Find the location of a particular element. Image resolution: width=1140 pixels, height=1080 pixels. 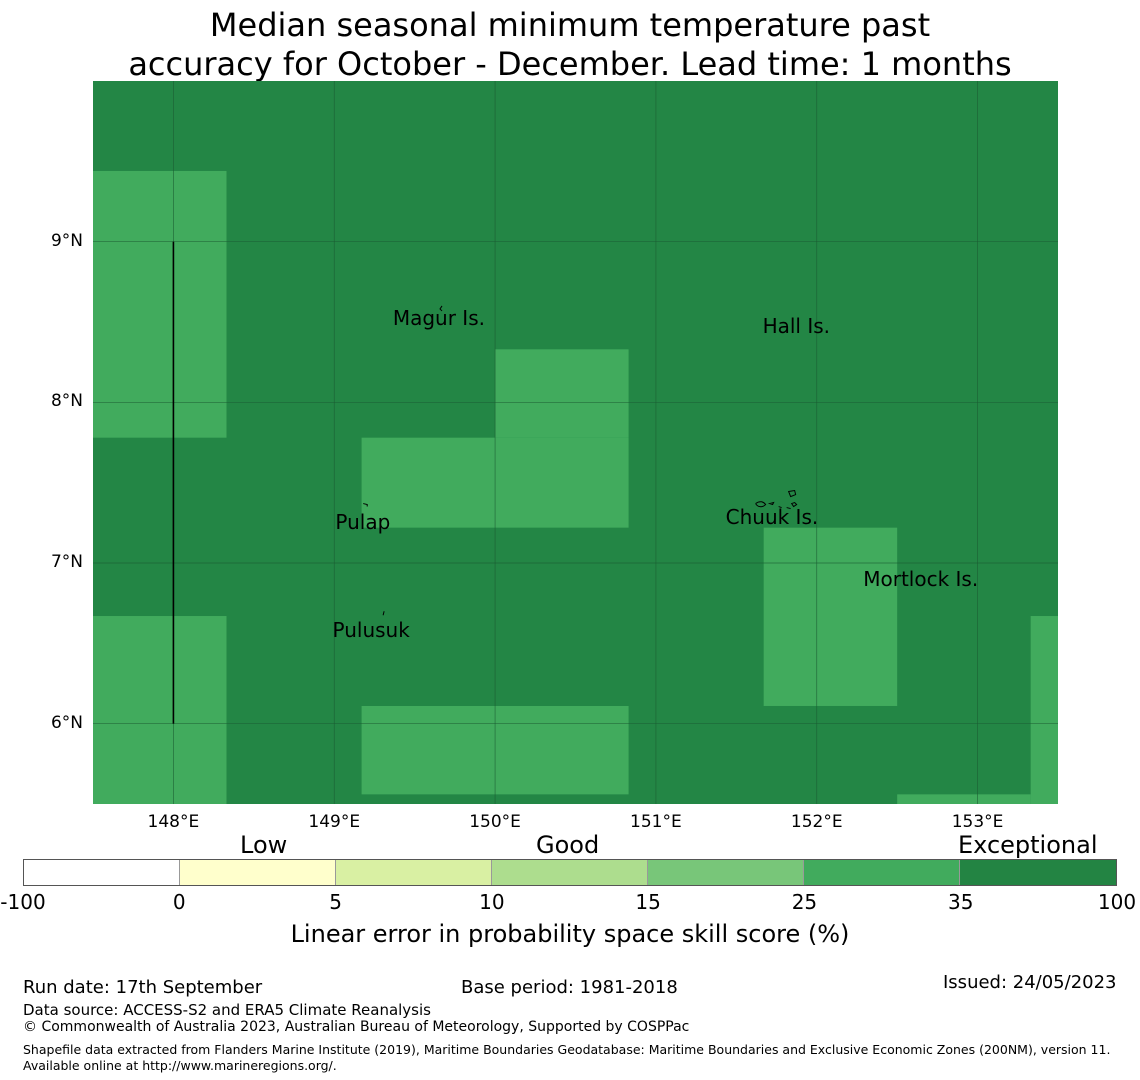

colorbar-tick-0: -100 is located at coordinates (23, 902).